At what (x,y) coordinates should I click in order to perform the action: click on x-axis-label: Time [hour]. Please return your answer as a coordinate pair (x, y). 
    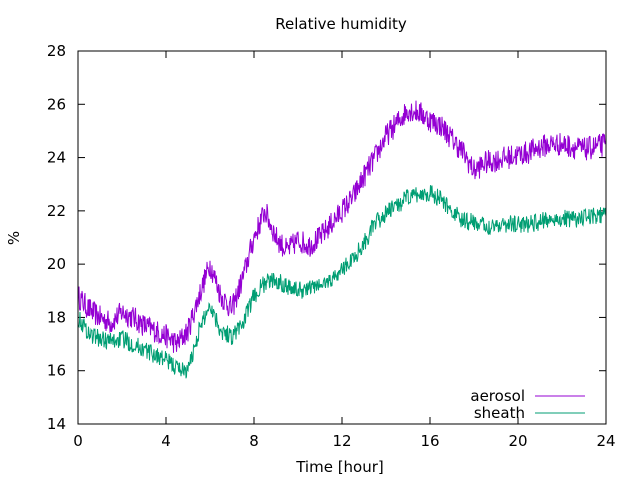
    Looking at the image, I should click on (339, 467).